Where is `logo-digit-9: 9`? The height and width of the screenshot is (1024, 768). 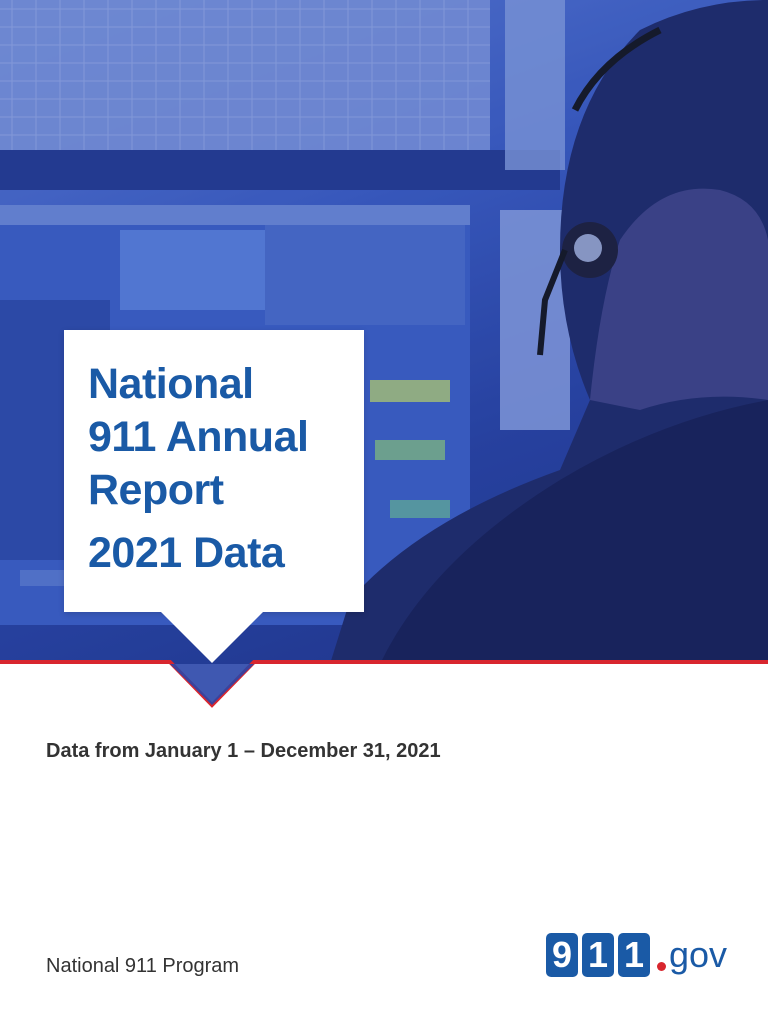
logo-digit-9: 9 is located at coordinates (562, 955).